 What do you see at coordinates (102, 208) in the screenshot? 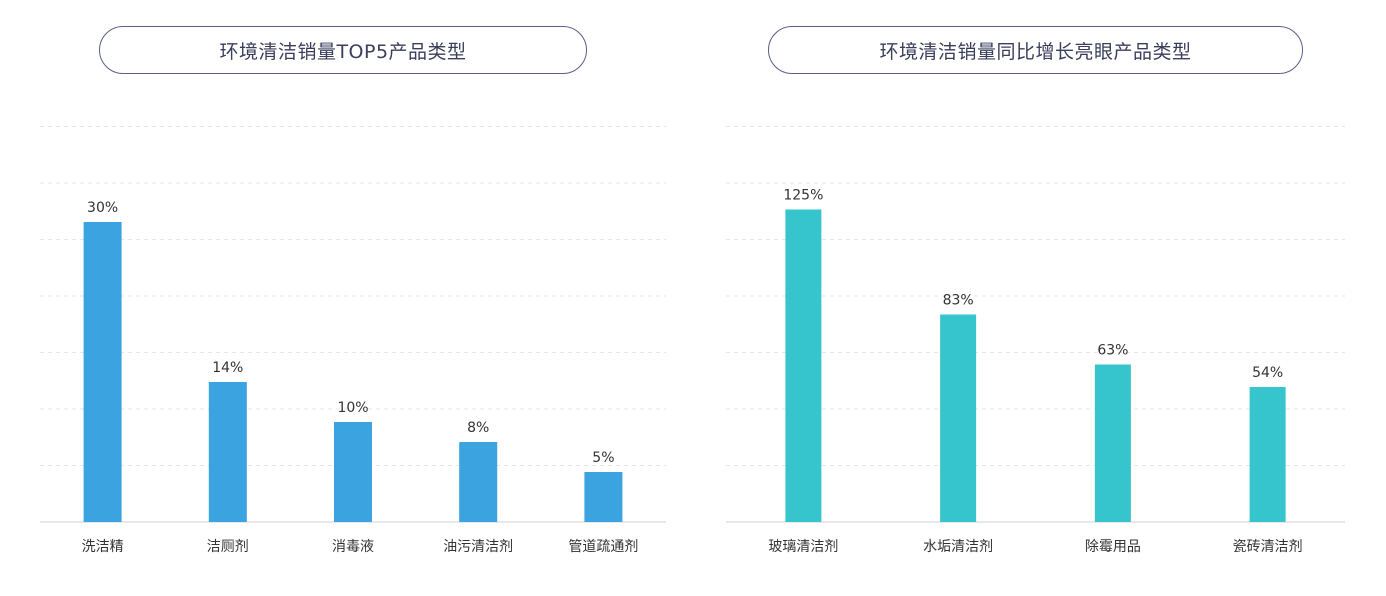
I see `bar-value-label: 30%` at bounding box center [102, 208].